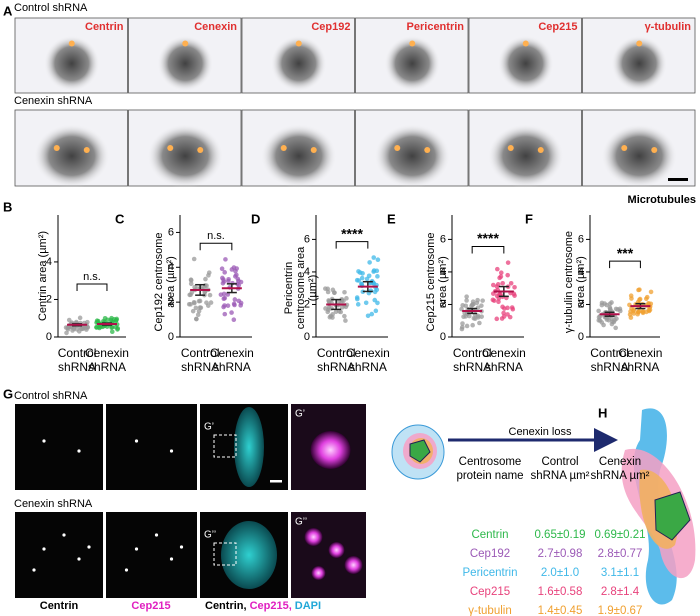 This screenshot has height=616, width=700. Describe the element at coordinates (59, 606) in the screenshot. I see `bottom-label: Centrin` at that location.